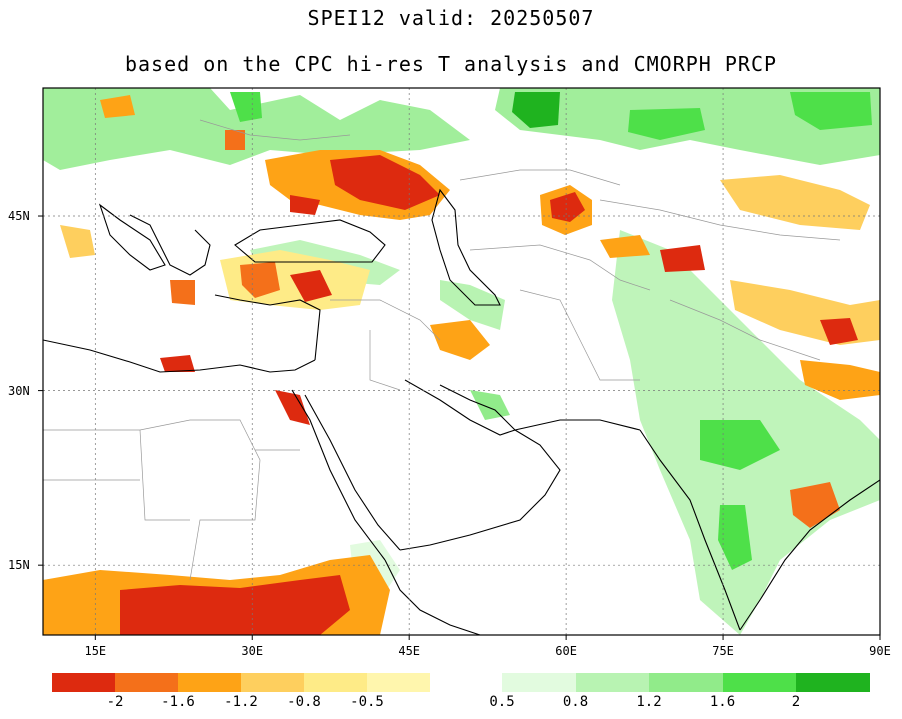 Image resolution: width=902 pixels, height=719 pixels. Describe the element at coordinates (575, 702) in the screenshot. I see `colorbar-label: 0.8` at that location.